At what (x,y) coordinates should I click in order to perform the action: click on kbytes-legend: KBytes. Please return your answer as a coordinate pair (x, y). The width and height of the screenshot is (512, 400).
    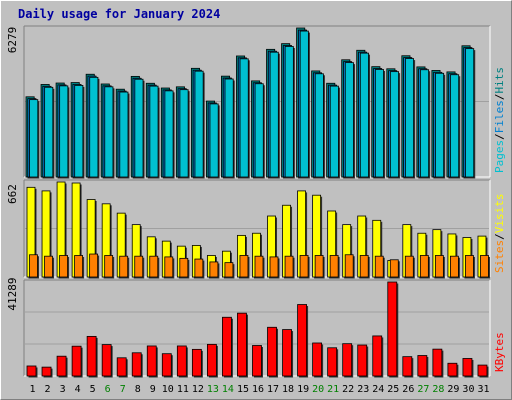
    Looking at the image, I should click on (499, 352).